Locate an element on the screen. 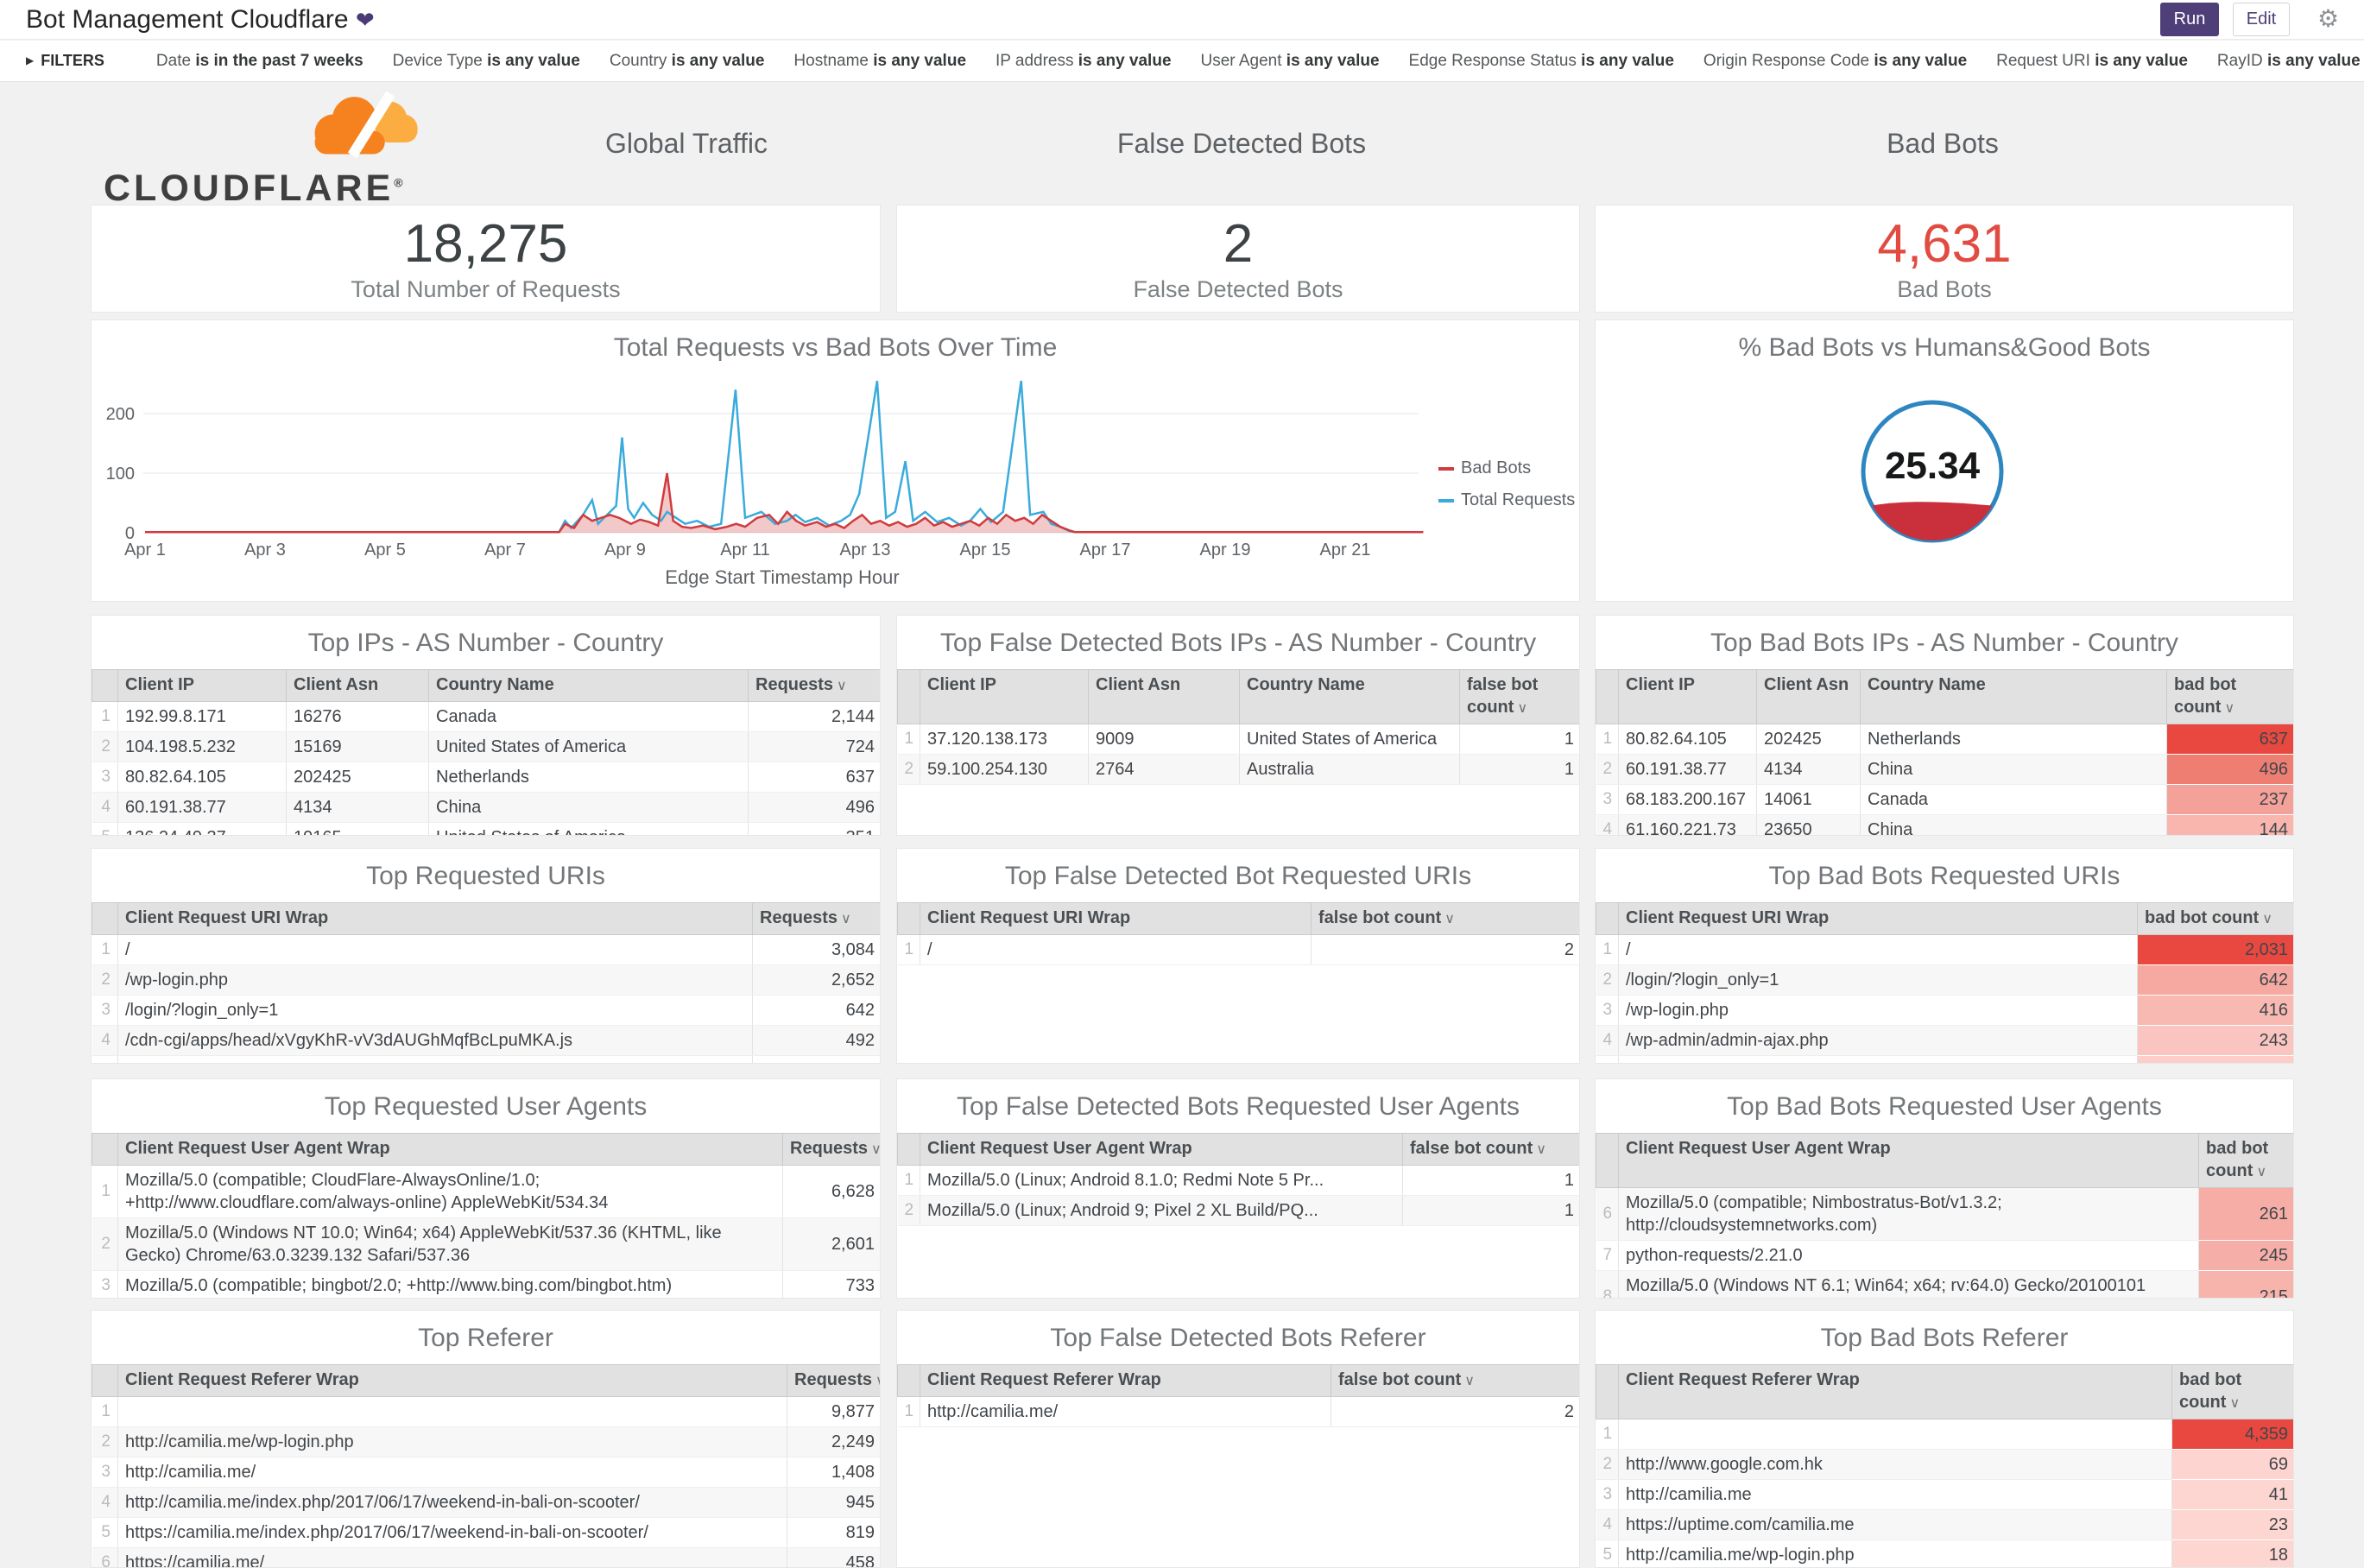  table-cell: 2,144 is located at coordinates (814, 716).